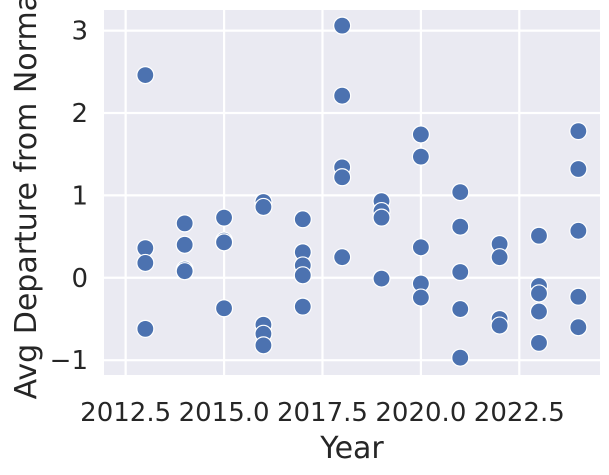  What do you see at coordinates (69, 197) in the screenshot?
I see `y-tick-labels: −1 0 1 2 3` at bounding box center [69, 197].